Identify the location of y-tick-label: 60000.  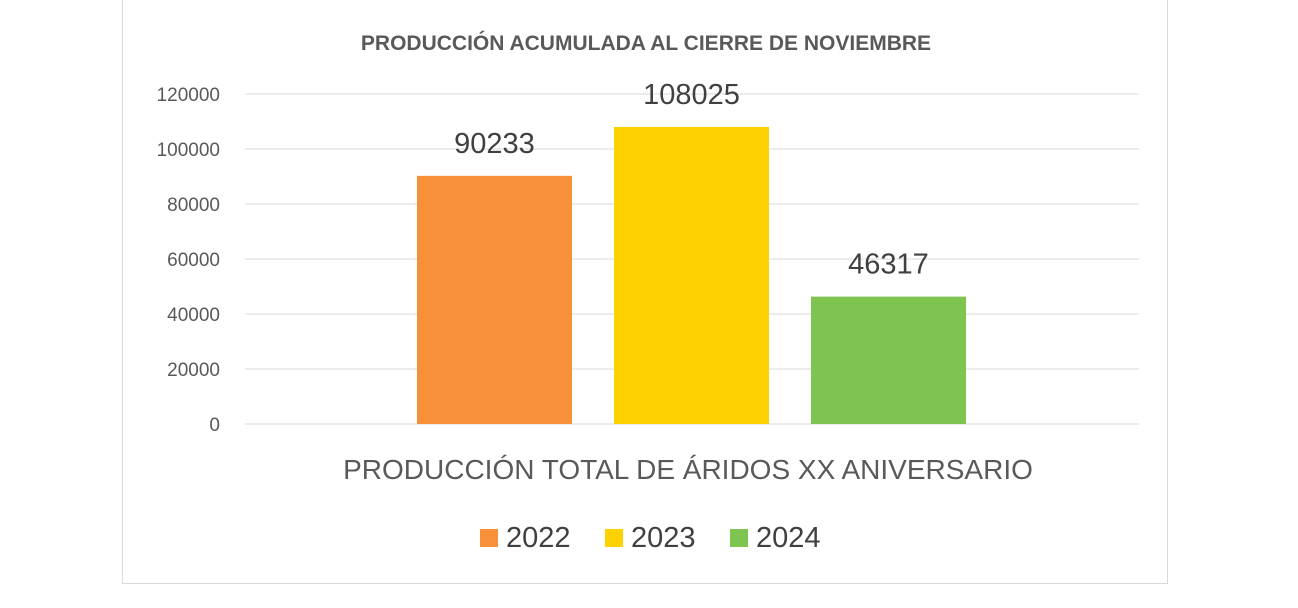
(193, 260).